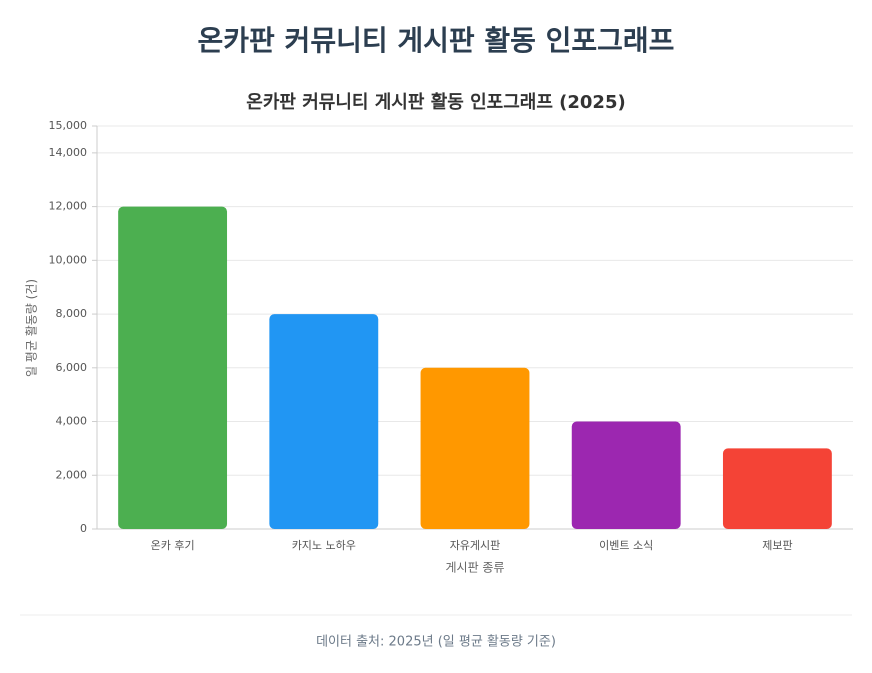  I want to click on x-tick-label: 자유게시판, so click(475, 545).